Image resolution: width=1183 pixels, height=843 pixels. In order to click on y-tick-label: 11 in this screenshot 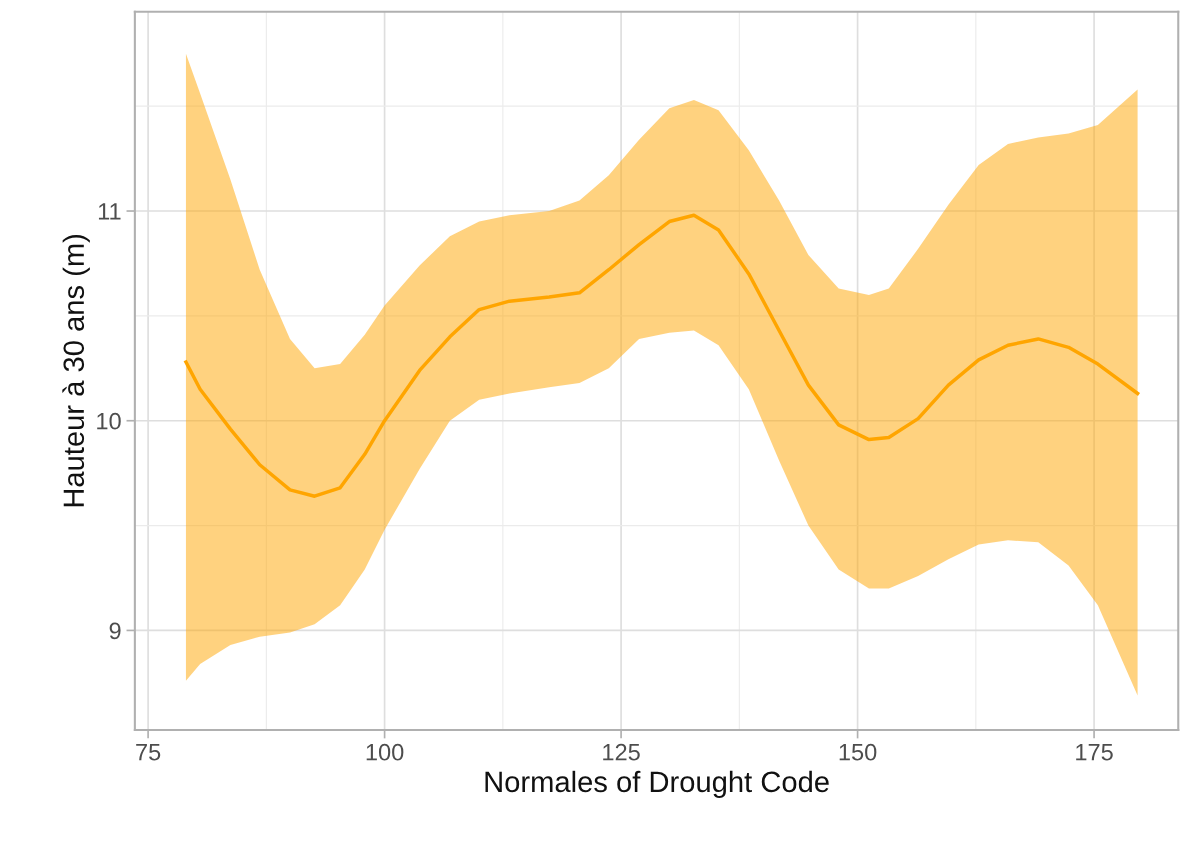, I will do `click(109, 211)`.